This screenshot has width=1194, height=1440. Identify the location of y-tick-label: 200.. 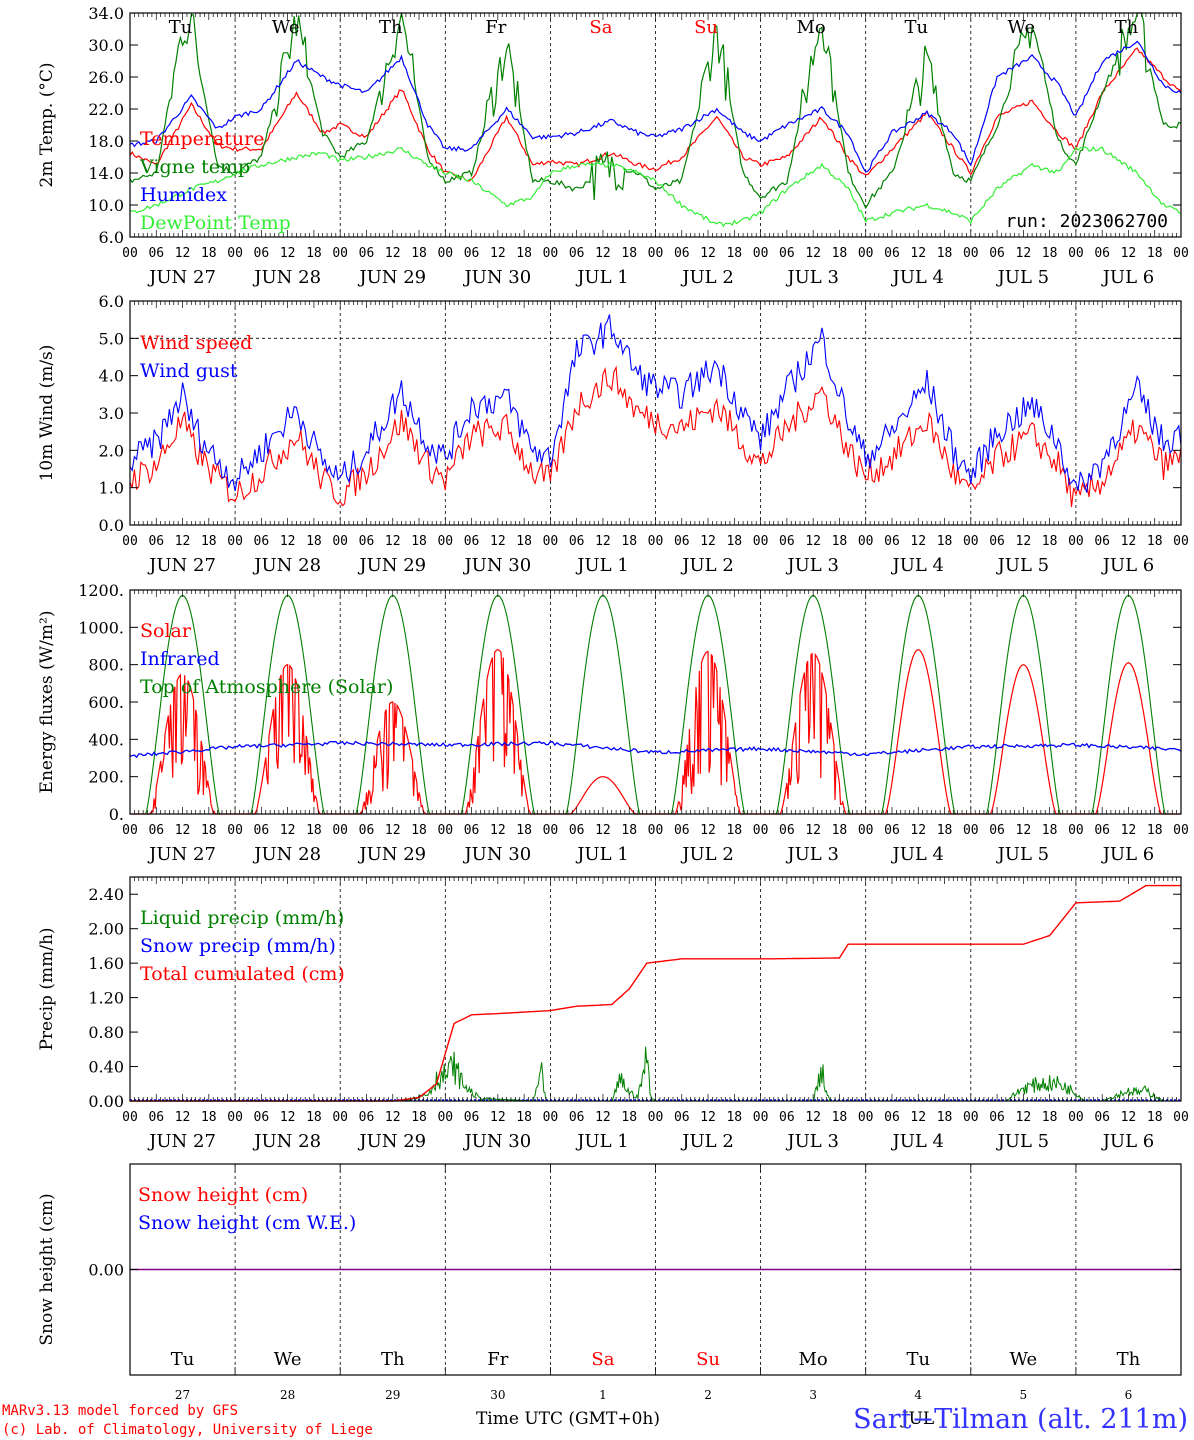
(106, 777).